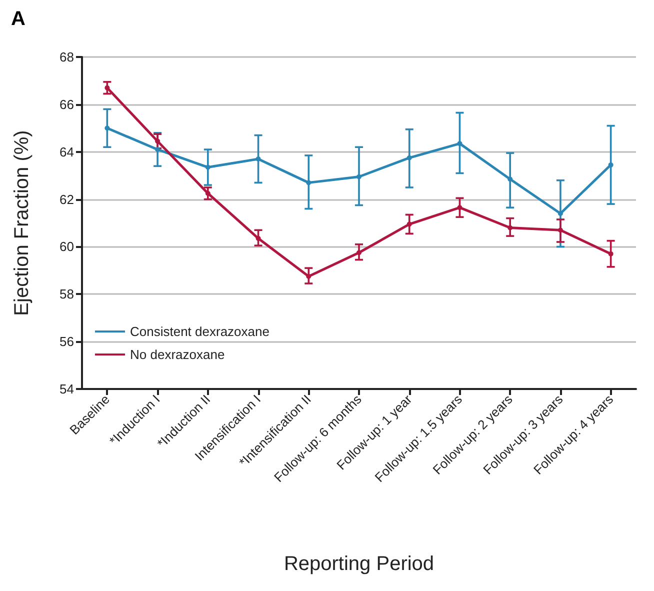 Image resolution: width=654 pixels, height=591 pixels. Describe the element at coordinates (67, 199) in the screenshot. I see `y-tick-label: 62` at that location.